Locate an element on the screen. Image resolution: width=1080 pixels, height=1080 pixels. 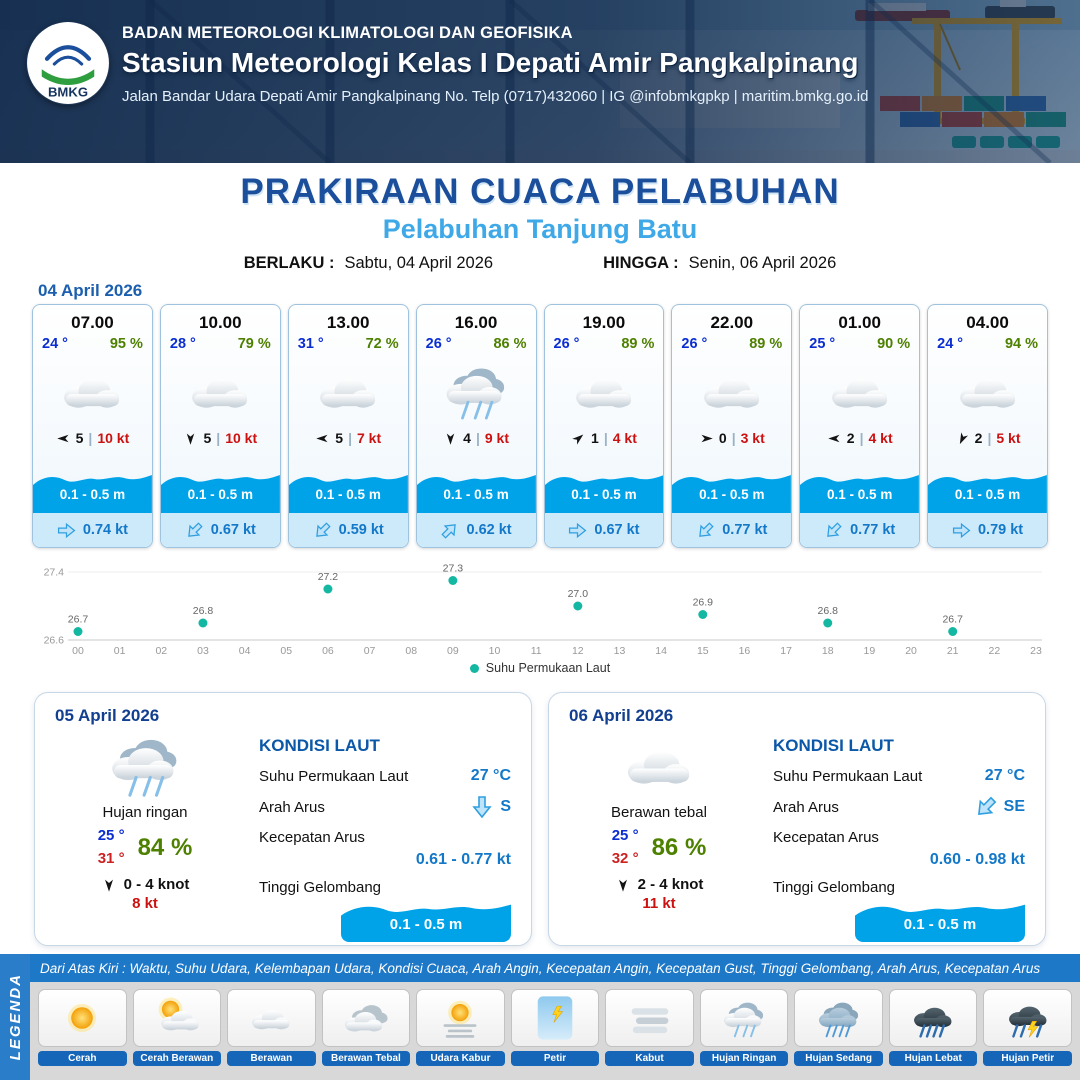
current-direction-row: Arah Arus S is located at coordinates (385, 807).